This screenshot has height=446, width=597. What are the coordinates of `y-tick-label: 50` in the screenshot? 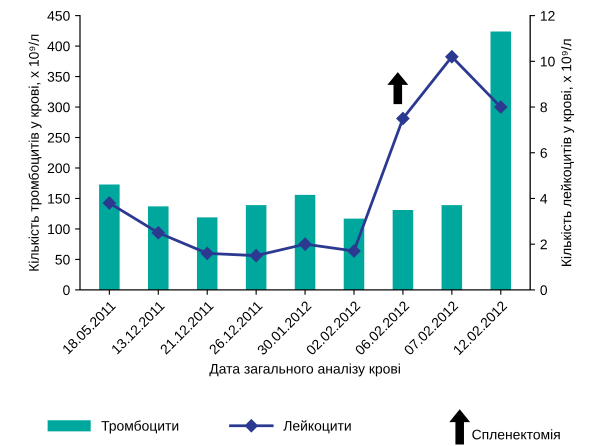 It's located at (62, 259).